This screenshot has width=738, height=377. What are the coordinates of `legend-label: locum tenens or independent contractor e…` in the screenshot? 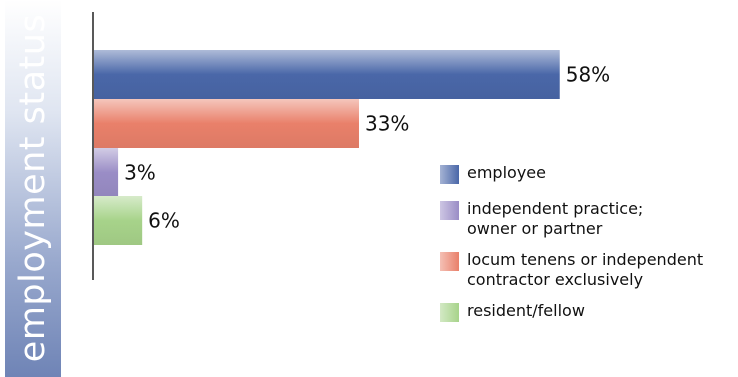 It's located at (585, 270).